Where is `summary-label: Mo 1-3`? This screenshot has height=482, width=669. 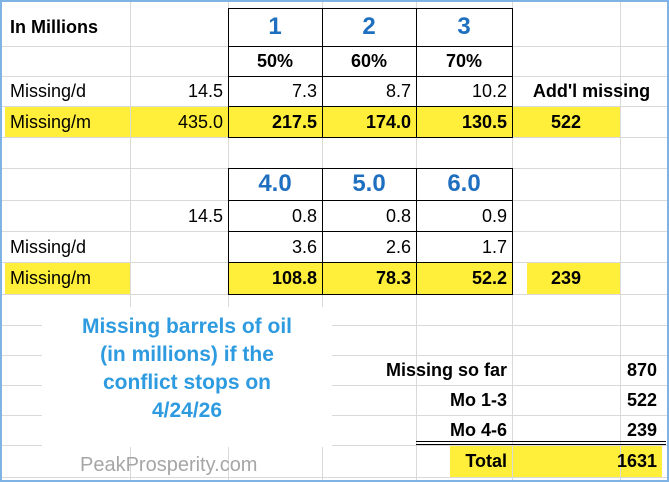
summary-label: Mo 1-3 is located at coordinates (478, 400).